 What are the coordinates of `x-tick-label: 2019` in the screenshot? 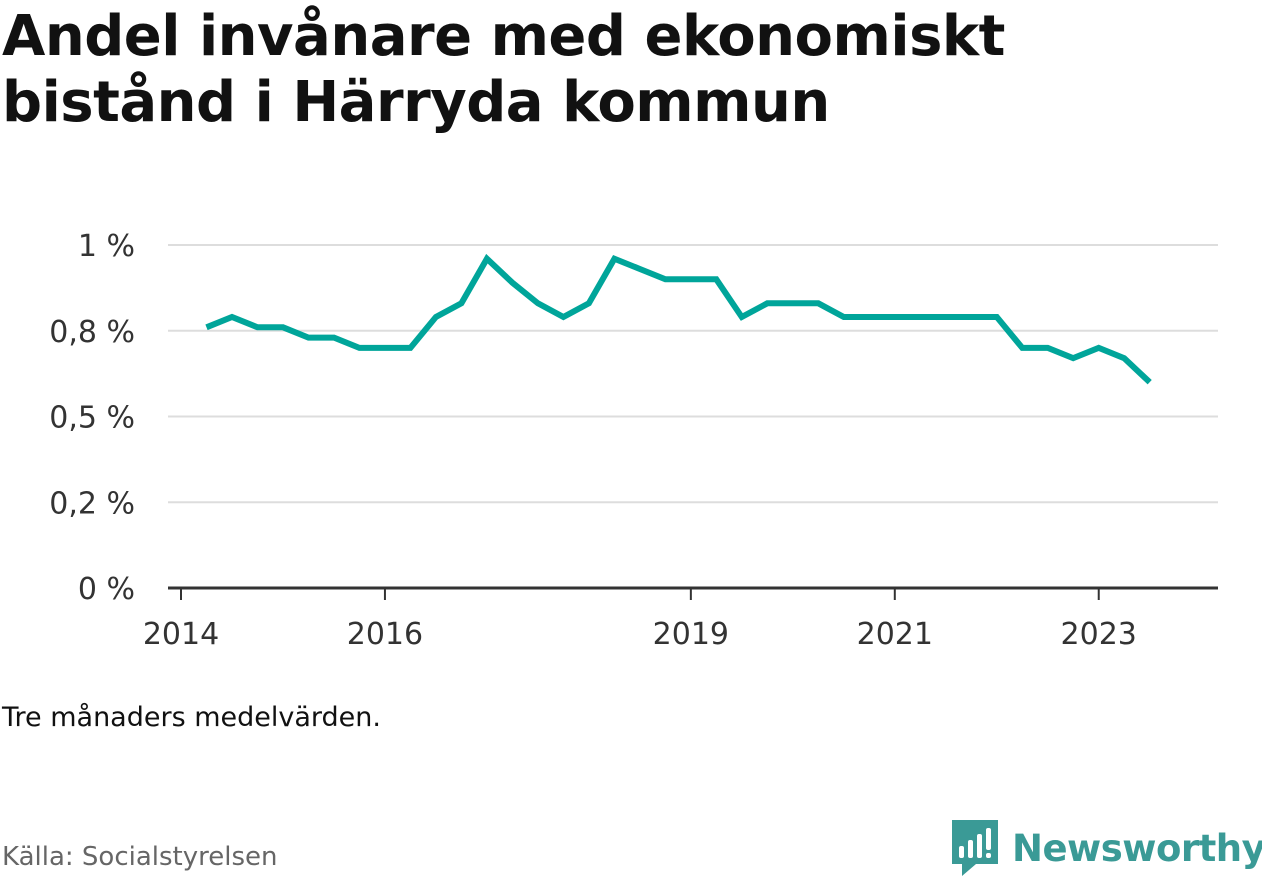 It's located at (691, 634).